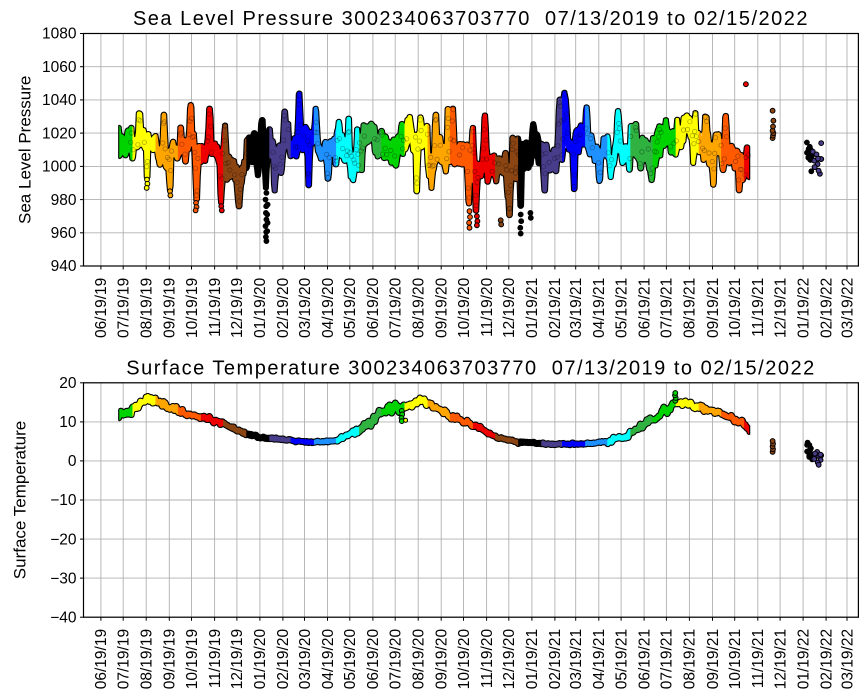  What do you see at coordinates (68, 383) in the screenshot?
I see `svg-text: 20` at bounding box center [68, 383].